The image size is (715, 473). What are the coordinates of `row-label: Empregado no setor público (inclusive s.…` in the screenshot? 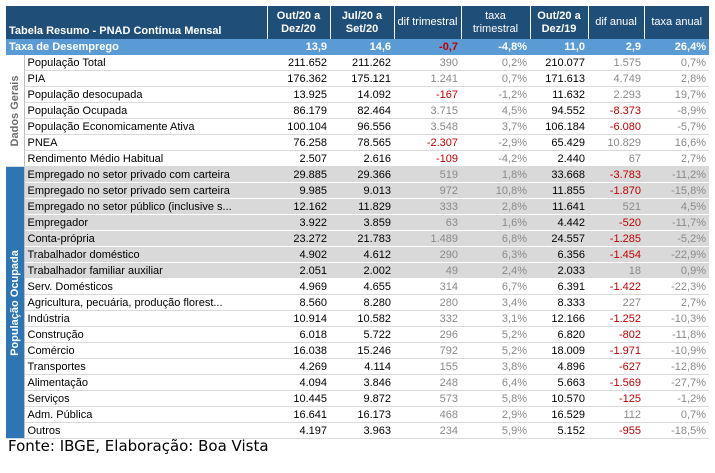 It's located at (145, 206).